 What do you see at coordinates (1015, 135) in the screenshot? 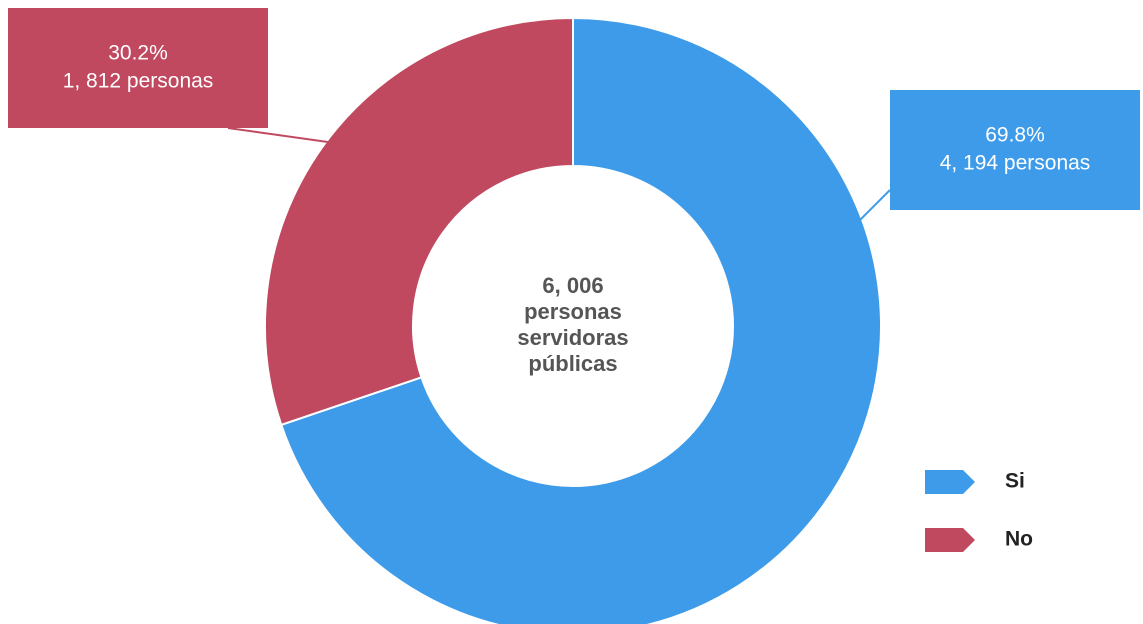
I see `value-label: 69.8%` at bounding box center [1015, 135].